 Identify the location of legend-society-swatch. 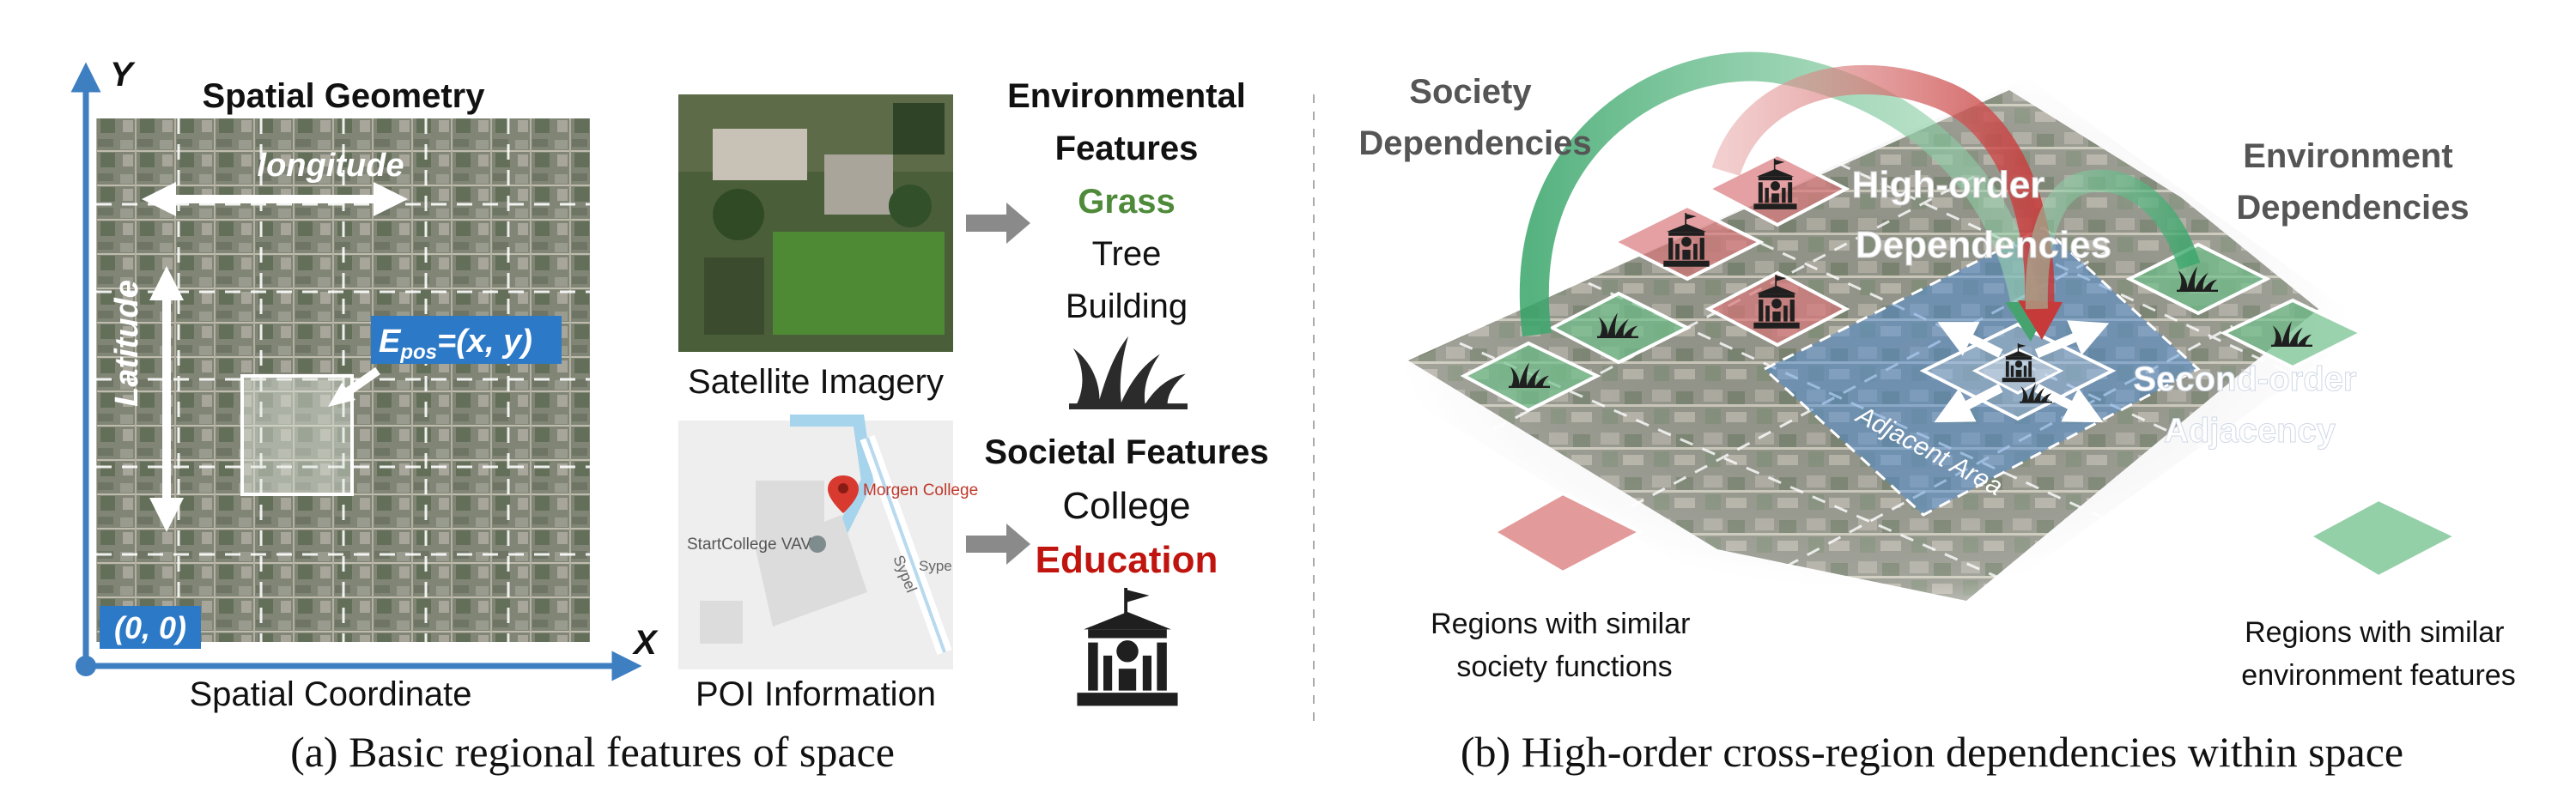
(1567, 533).